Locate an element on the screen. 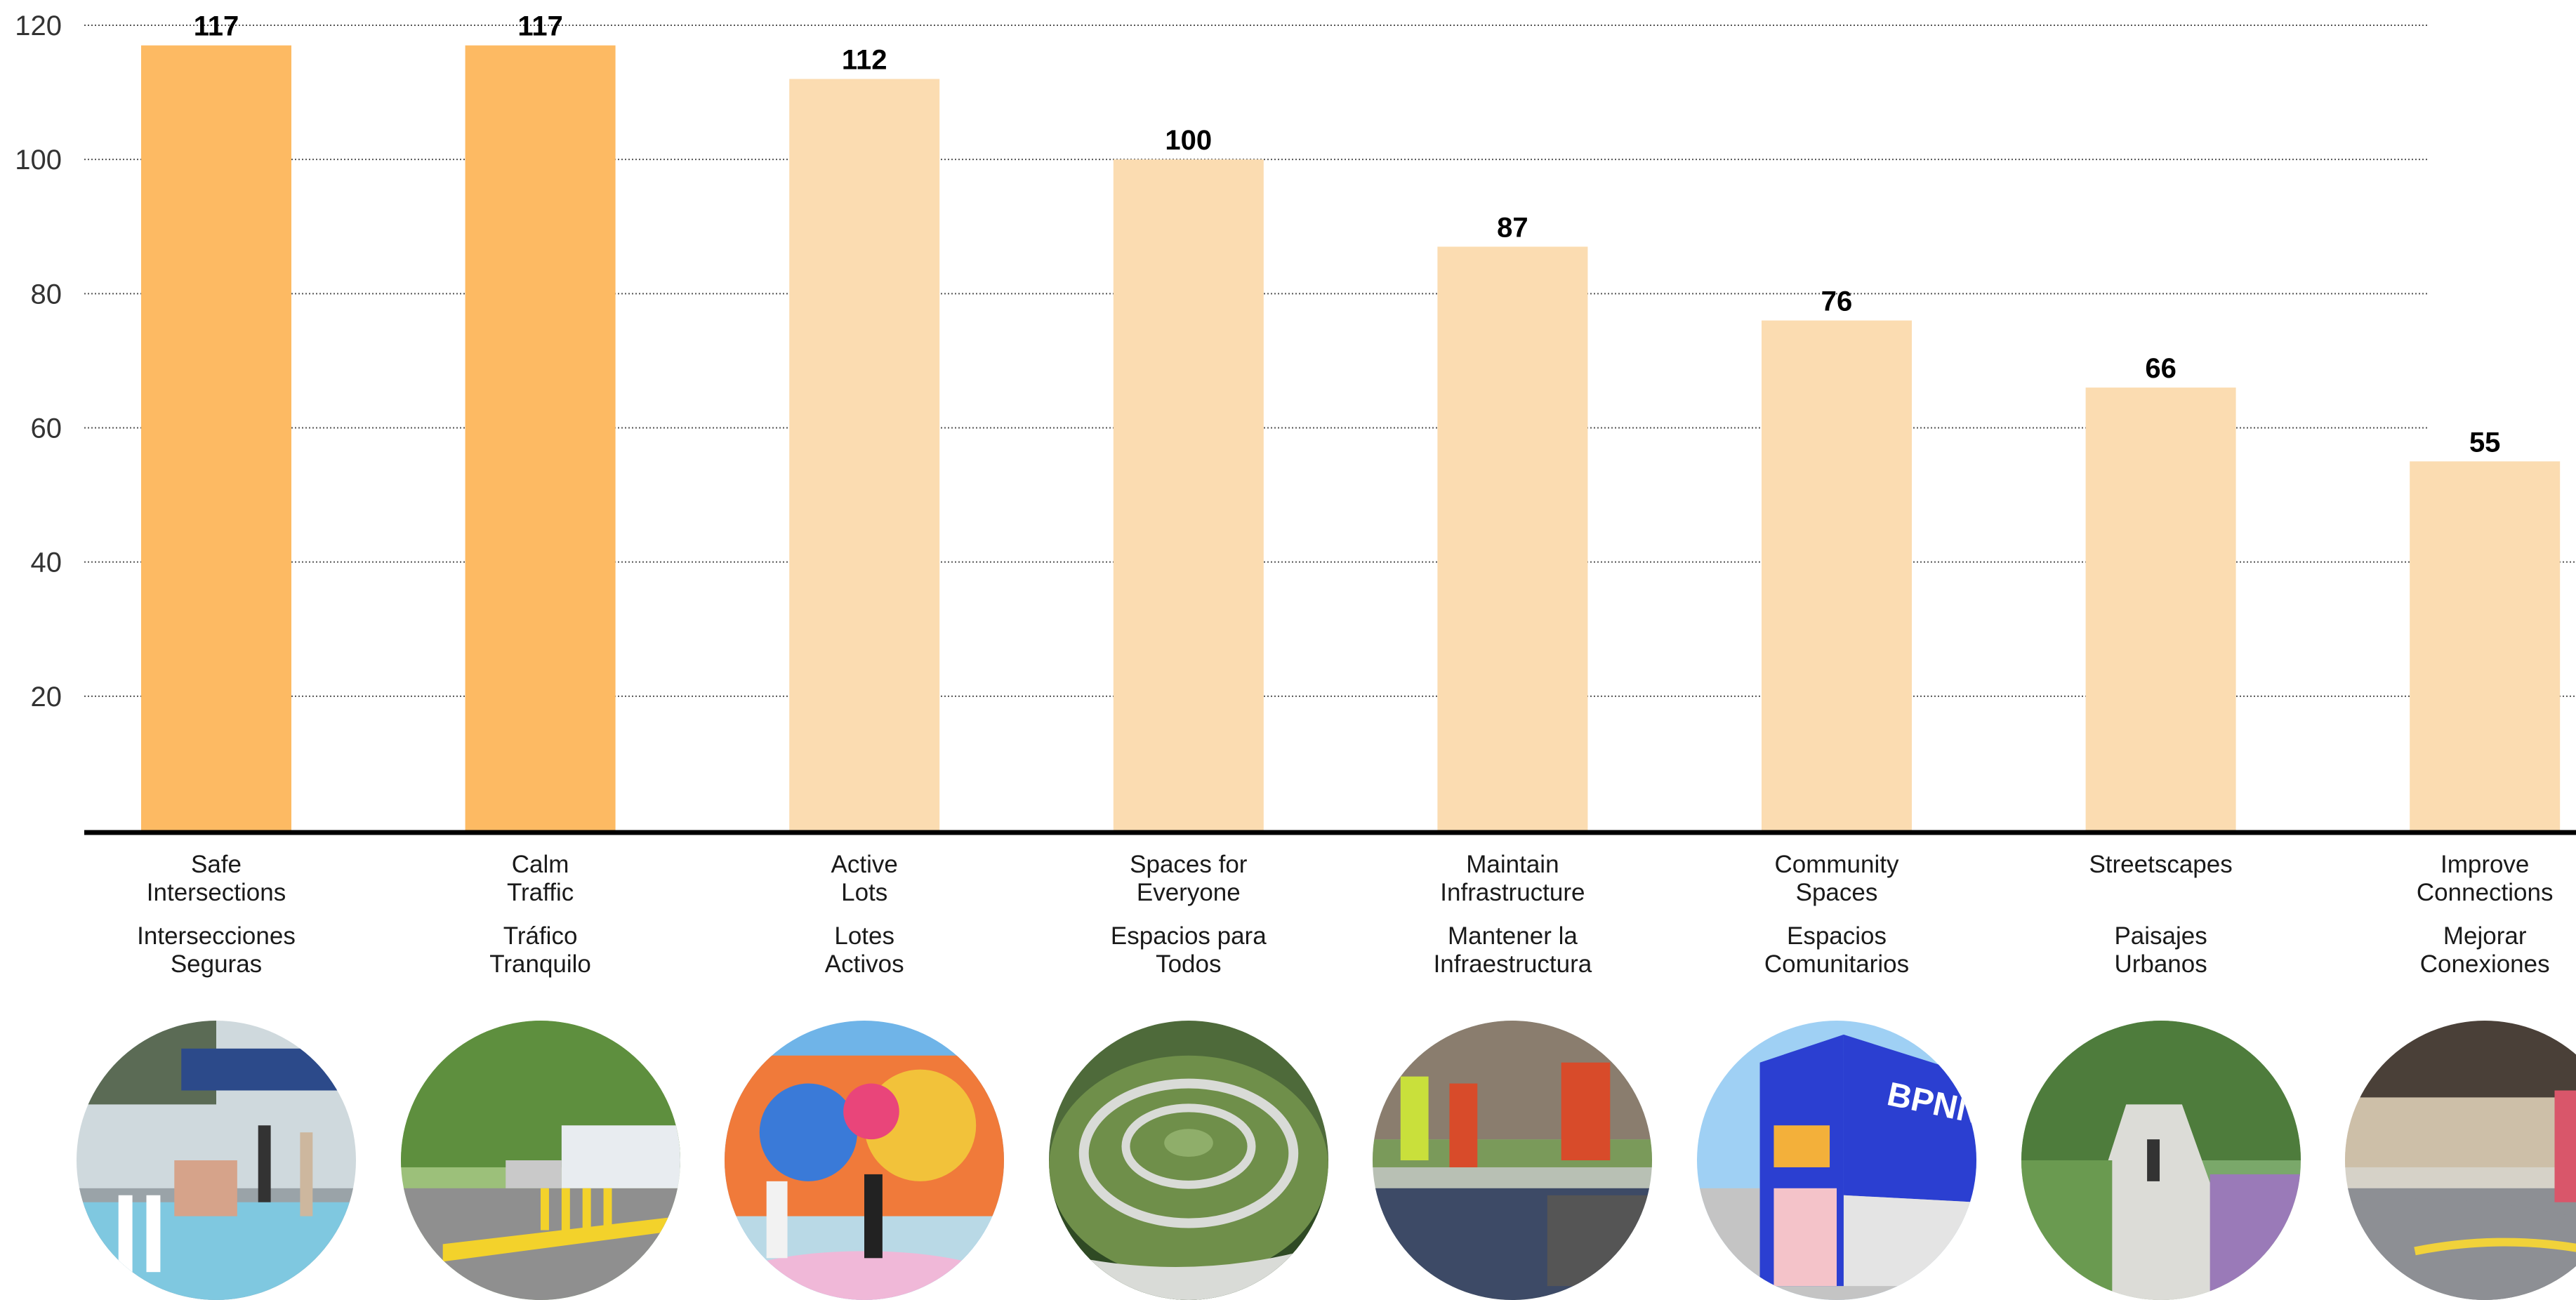  y-tick-label: 100 is located at coordinates (38, 160).